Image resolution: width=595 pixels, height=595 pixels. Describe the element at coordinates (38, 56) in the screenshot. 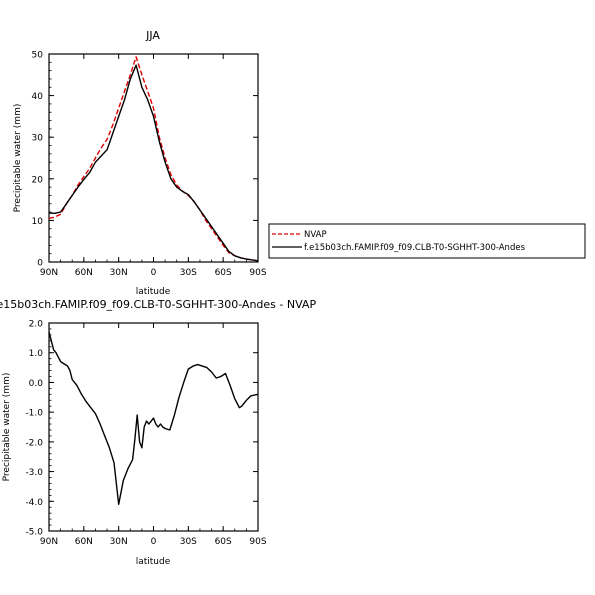

I see `y-tick-label: 50` at that location.